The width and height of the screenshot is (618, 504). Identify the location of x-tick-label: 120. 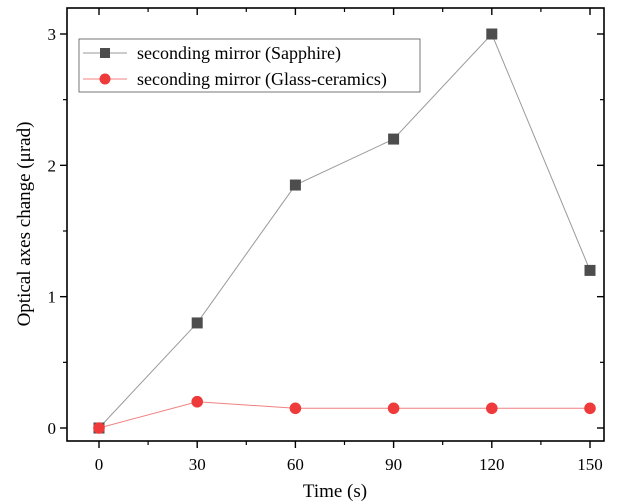
(492, 464).